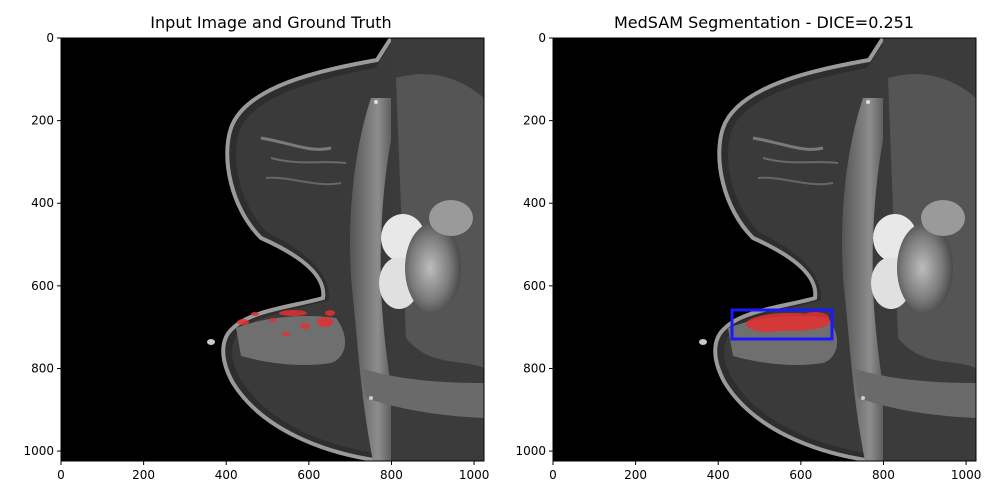 Image resolution: width=1000 pixels, height=500 pixels. What do you see at coordinates (270, 22) in the screenshot?
I see `panel-left-title: Input Image and Ground Truth` at bounding box center [270, 22].